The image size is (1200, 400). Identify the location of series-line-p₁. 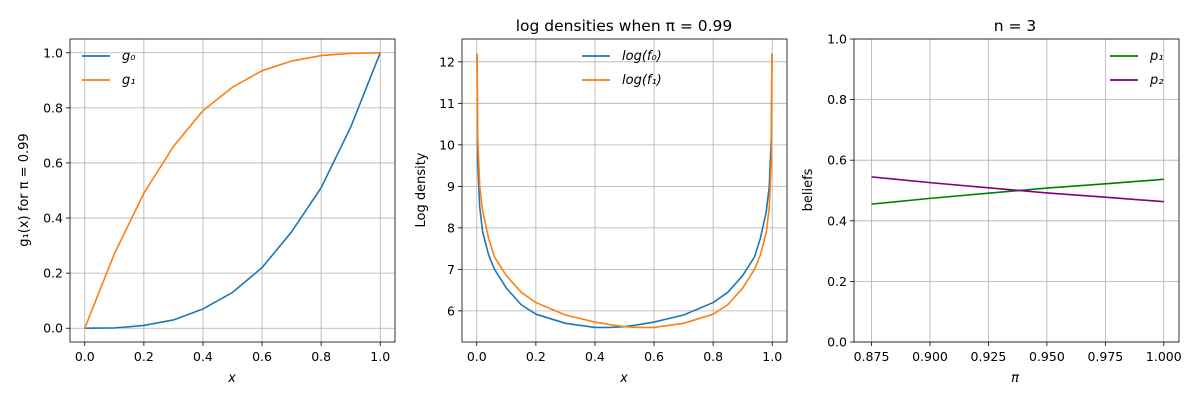
(1017, 191).